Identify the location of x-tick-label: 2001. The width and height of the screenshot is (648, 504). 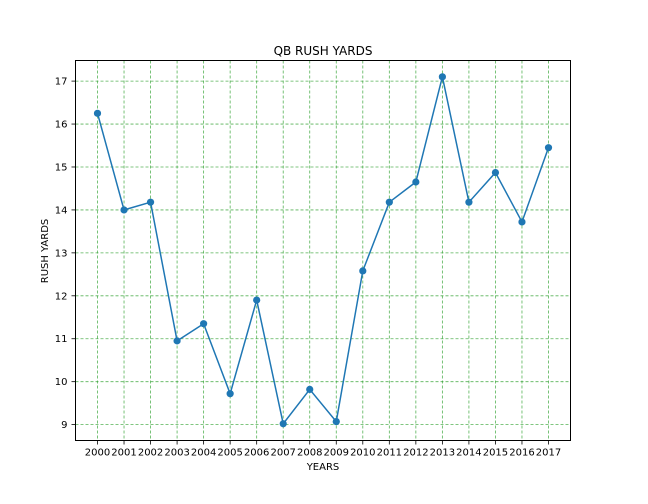
(123, 453).